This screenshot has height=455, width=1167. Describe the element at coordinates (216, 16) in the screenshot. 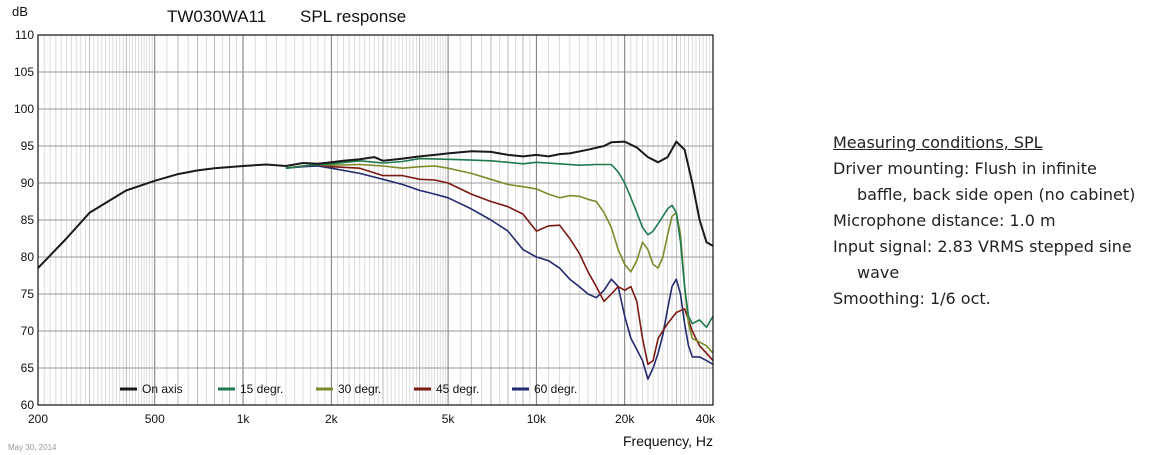

I see `chart-model: TW030WA11` at that location.